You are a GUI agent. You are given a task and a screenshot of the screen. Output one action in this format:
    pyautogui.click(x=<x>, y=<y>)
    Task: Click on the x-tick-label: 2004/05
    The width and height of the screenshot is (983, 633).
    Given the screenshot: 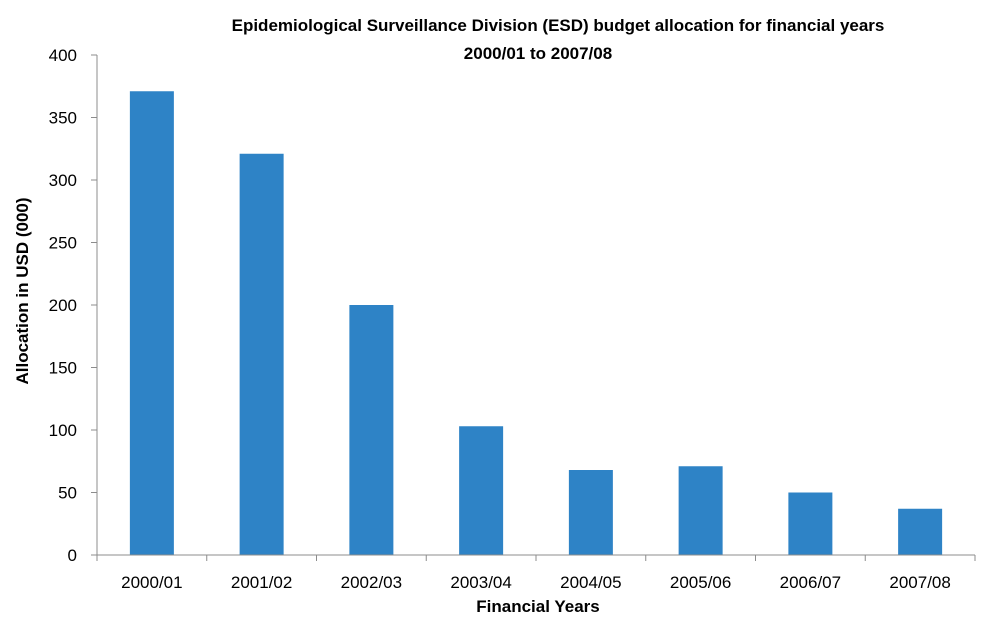 What is the action you would take?
    pyautogui.click(x=590, y=582)
    